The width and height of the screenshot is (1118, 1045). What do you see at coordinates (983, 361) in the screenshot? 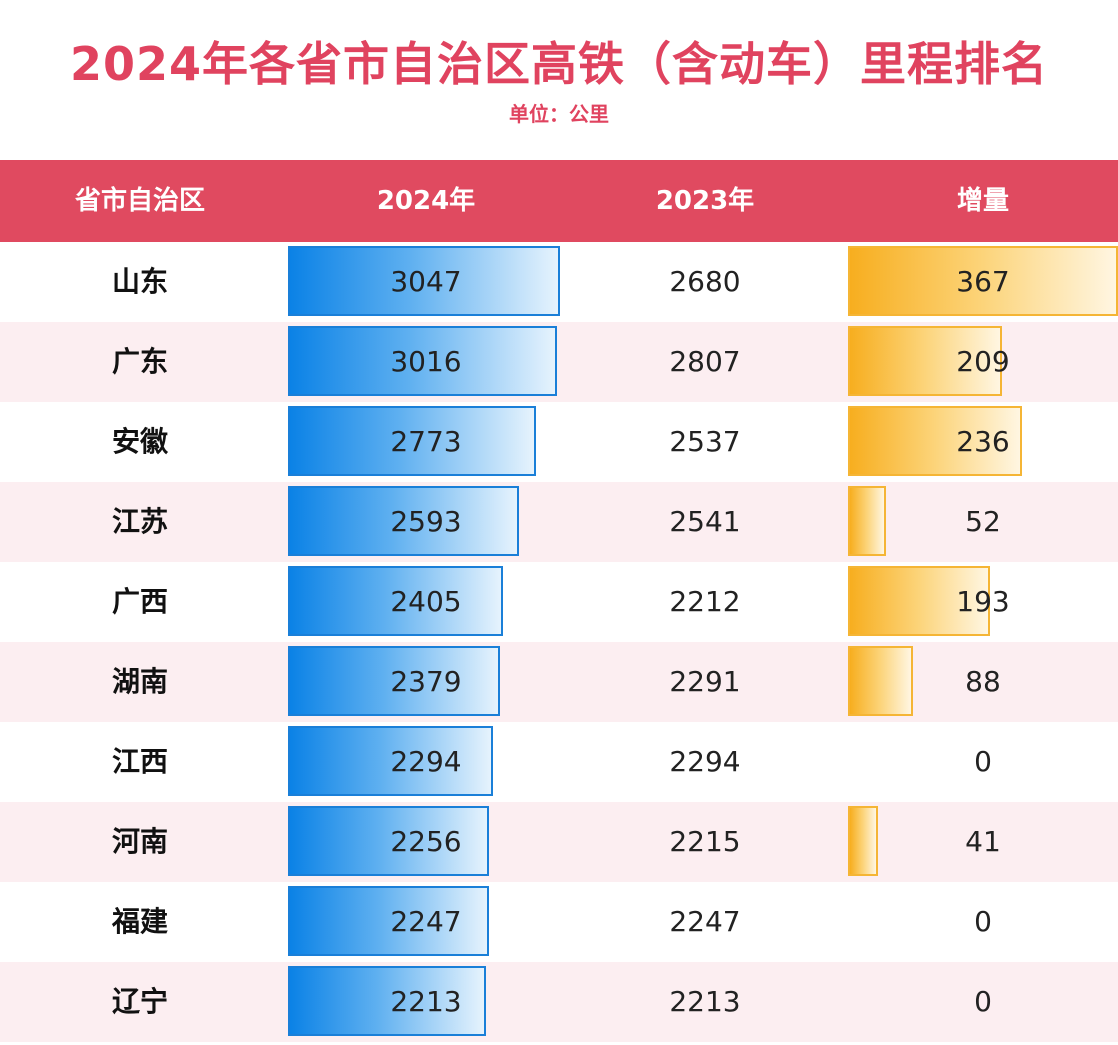
I see `value-increase: 209` at bounding box center [983, 361].